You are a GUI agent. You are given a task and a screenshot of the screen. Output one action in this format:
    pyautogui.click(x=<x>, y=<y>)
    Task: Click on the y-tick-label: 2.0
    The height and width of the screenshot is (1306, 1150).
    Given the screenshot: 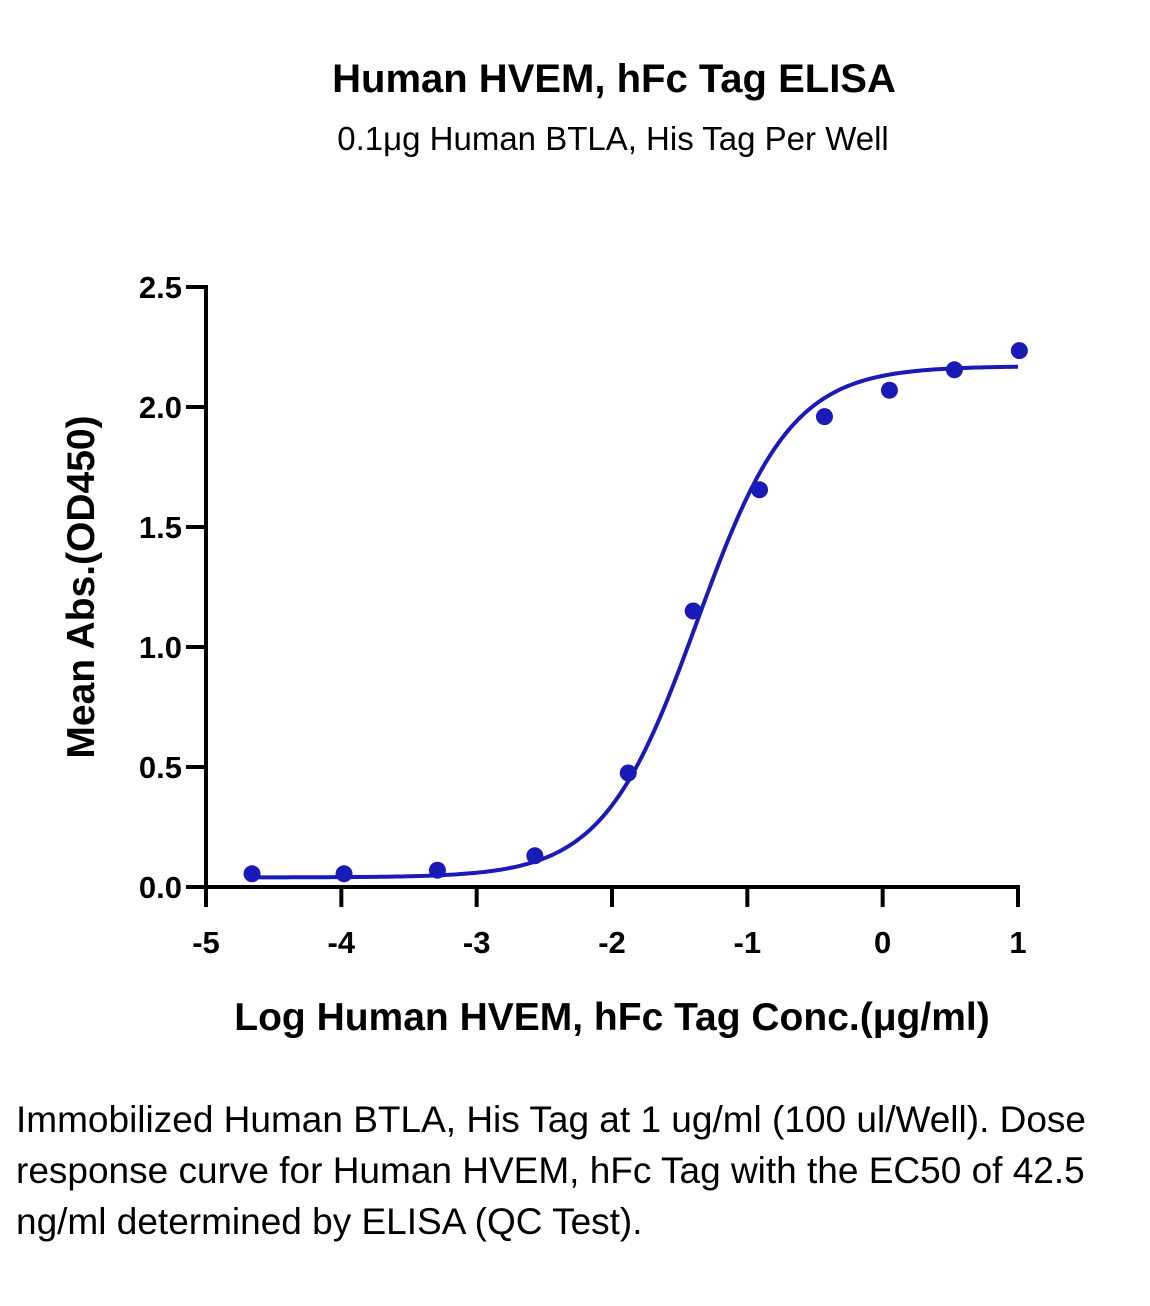 What is the action you would take?
    pyautogui.click(x=160, y=407)
    